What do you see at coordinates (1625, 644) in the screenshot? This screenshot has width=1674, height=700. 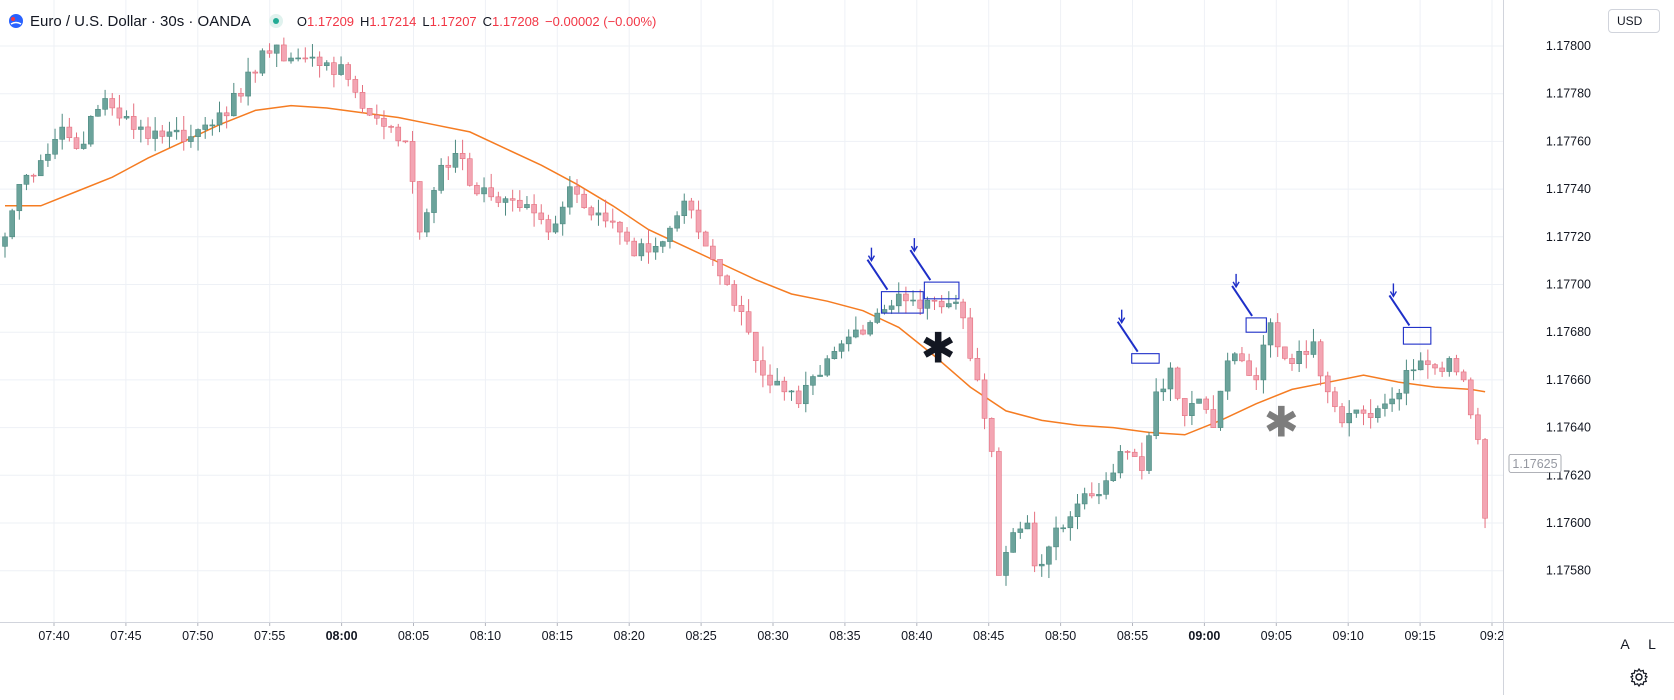 I see `auto-scale-button: A` at bounding box center [1625, 644].